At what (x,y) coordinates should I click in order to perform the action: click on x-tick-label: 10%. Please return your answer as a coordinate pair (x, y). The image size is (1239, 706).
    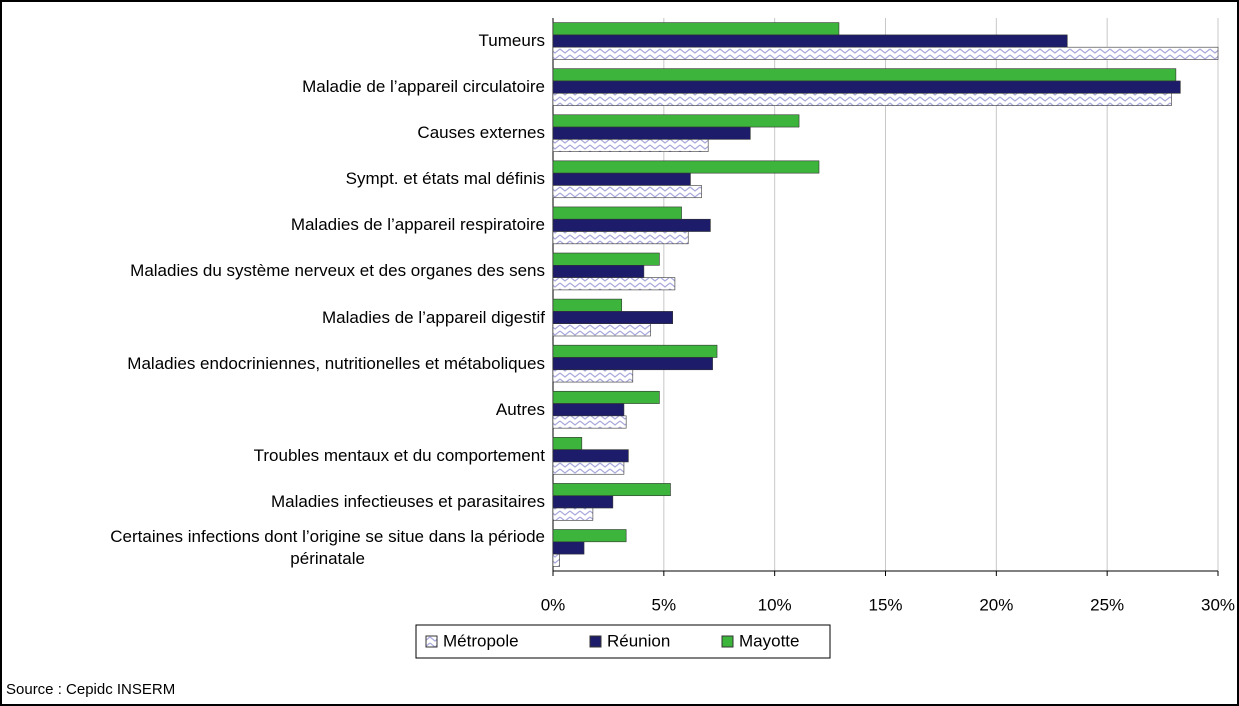
    Looking at the image, I should click on (775, 604).